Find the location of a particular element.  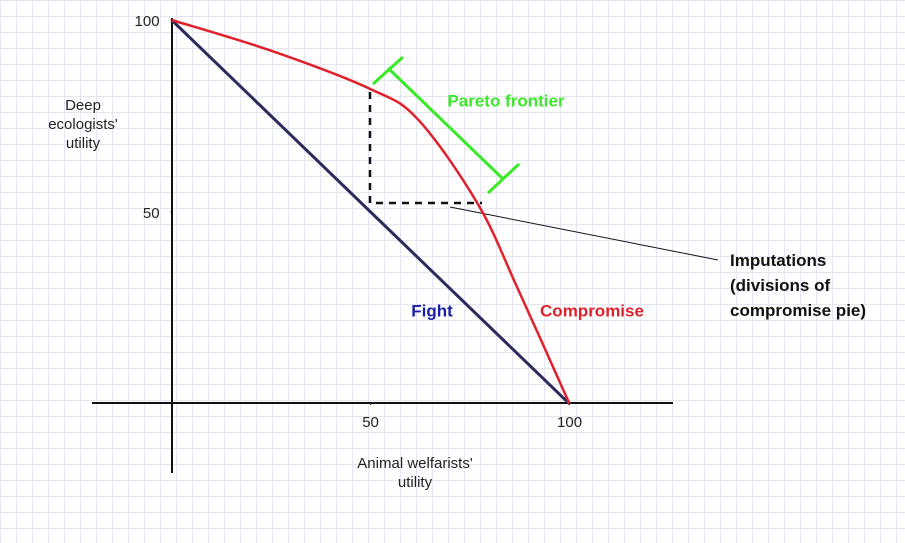

pareto-label: Pareto frontier is located at coordinates (506, 100).